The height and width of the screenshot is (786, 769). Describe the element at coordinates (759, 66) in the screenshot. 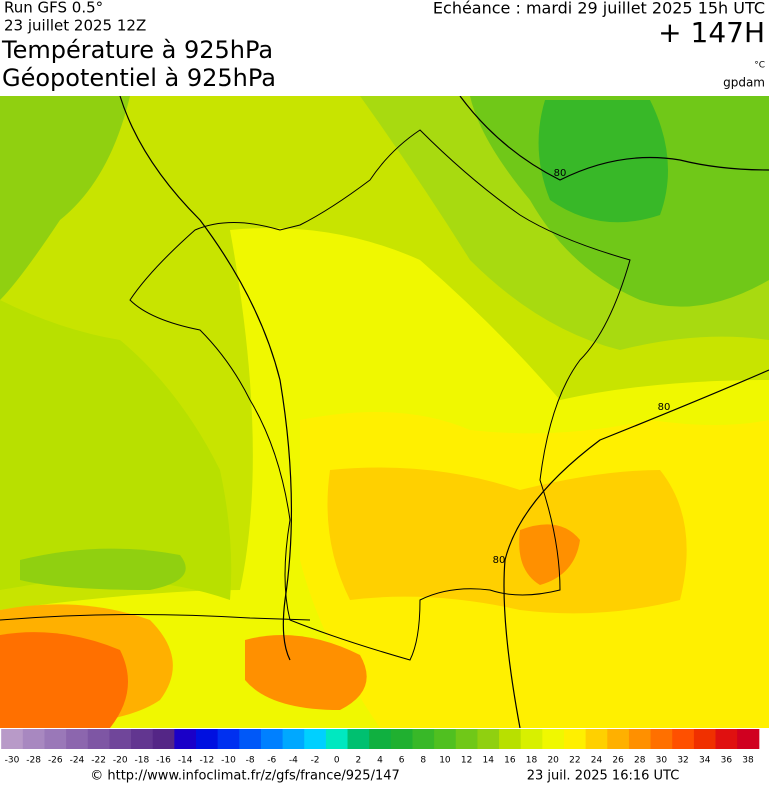

I see `unit-label: °C` at that location.